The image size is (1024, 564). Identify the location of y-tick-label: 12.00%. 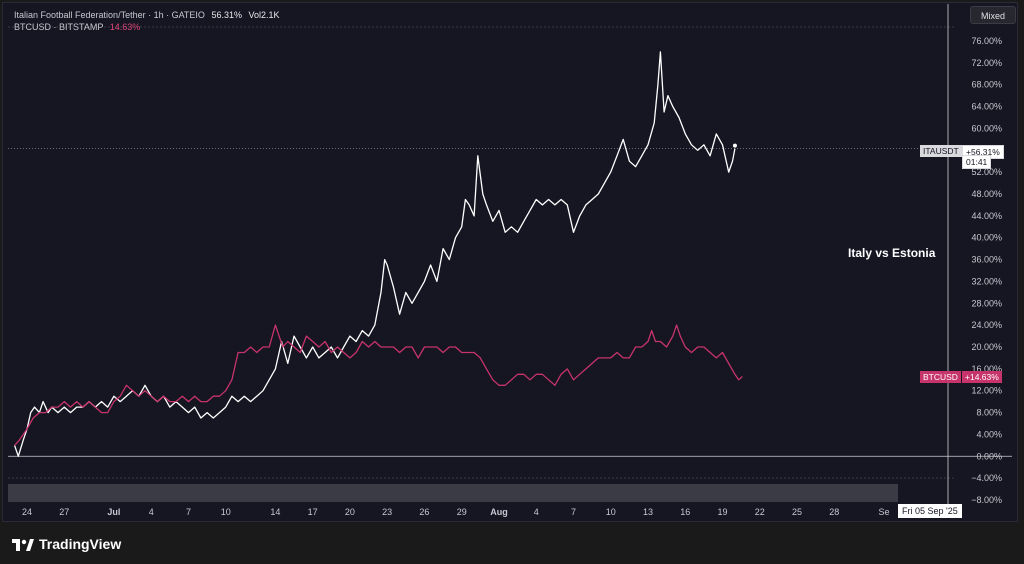
(986, 391).